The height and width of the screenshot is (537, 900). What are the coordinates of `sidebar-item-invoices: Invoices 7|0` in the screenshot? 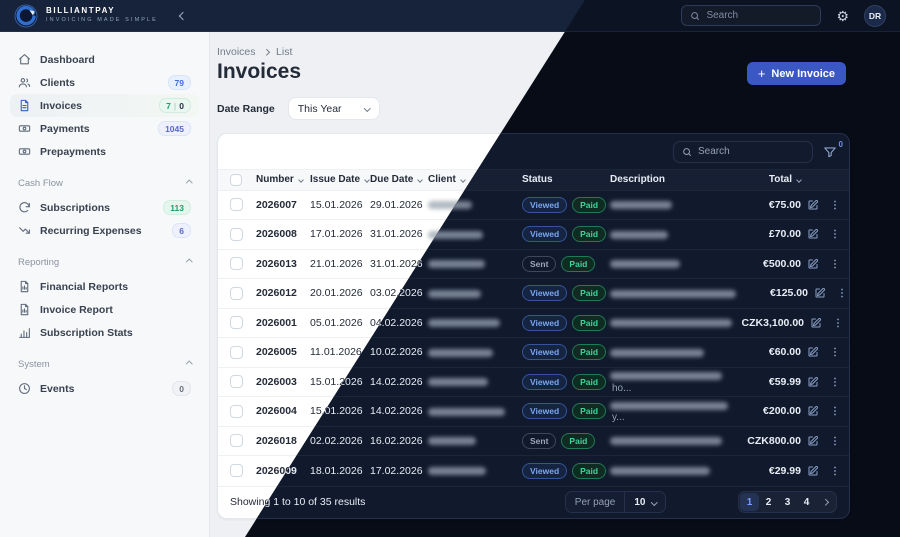 It's located at (104, 105).